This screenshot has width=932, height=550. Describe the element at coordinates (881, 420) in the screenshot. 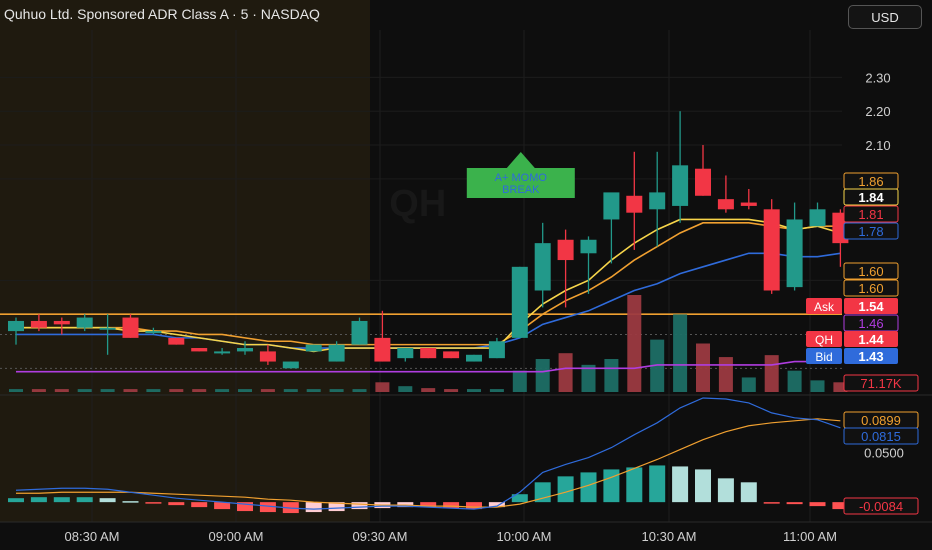

I see `macd-label-0: 0.0899` at that location.